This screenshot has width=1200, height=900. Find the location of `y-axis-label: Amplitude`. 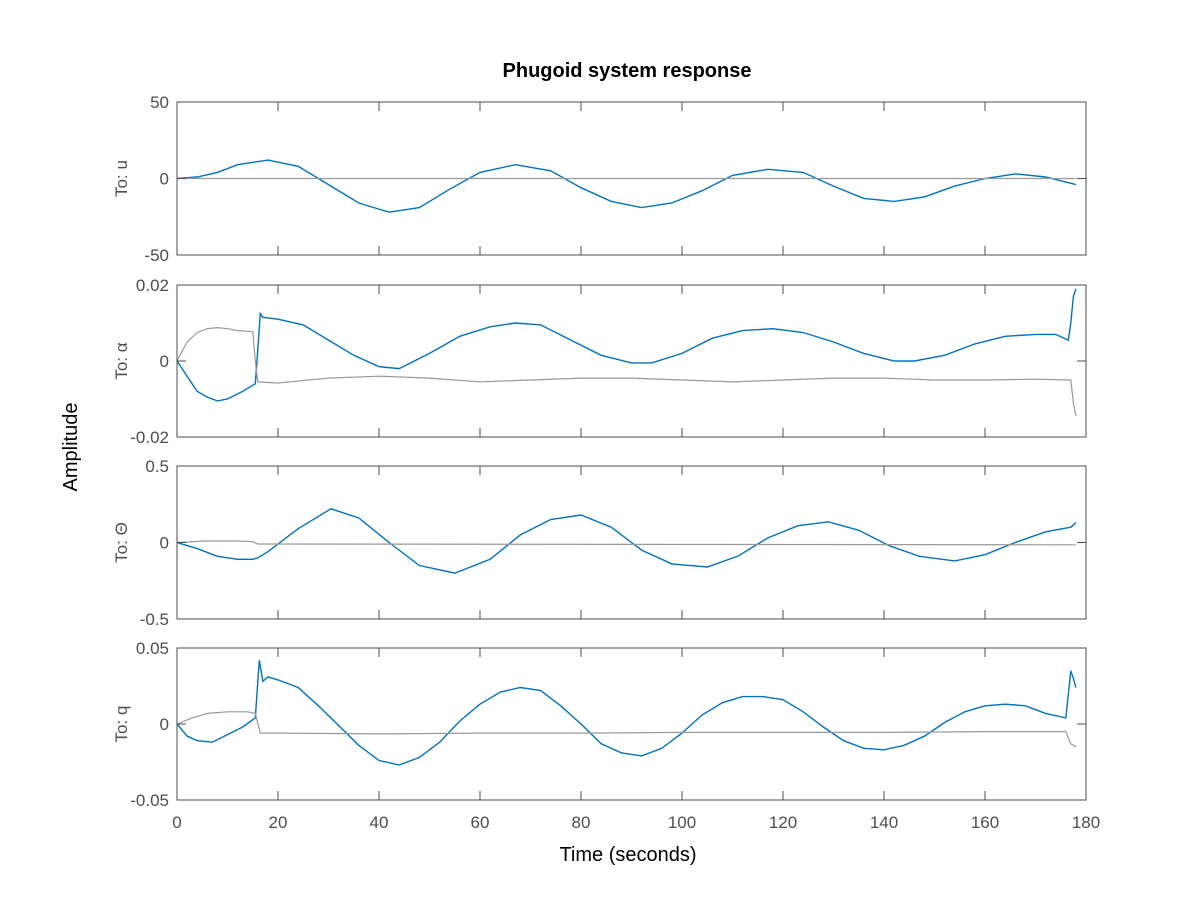

y-axis-label: Amplitude is located at coordinates (71, 447).